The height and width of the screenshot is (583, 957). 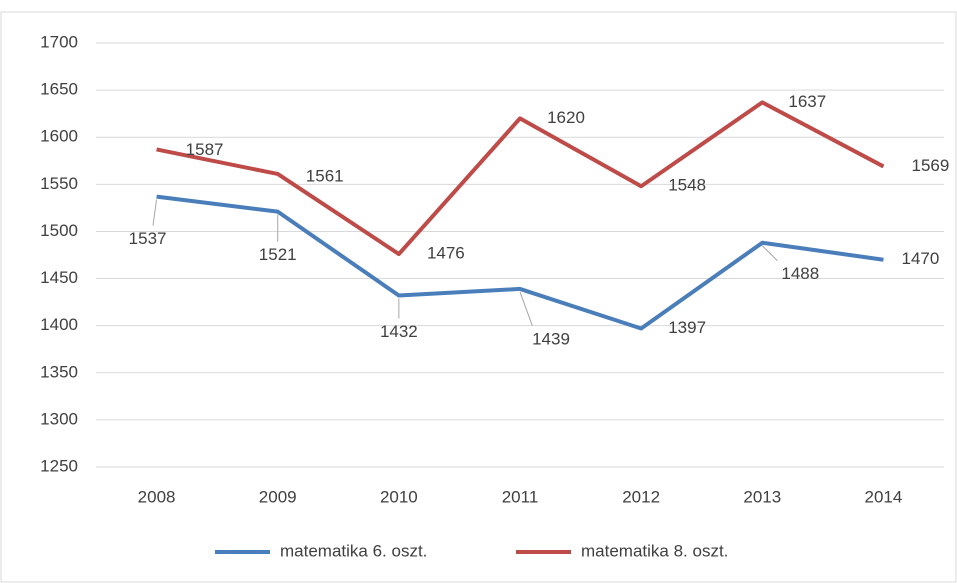 What do you see at coordinates (687, 327) in the screenshot?
I see `data-label: 1397` at bounding box center [687, 327].